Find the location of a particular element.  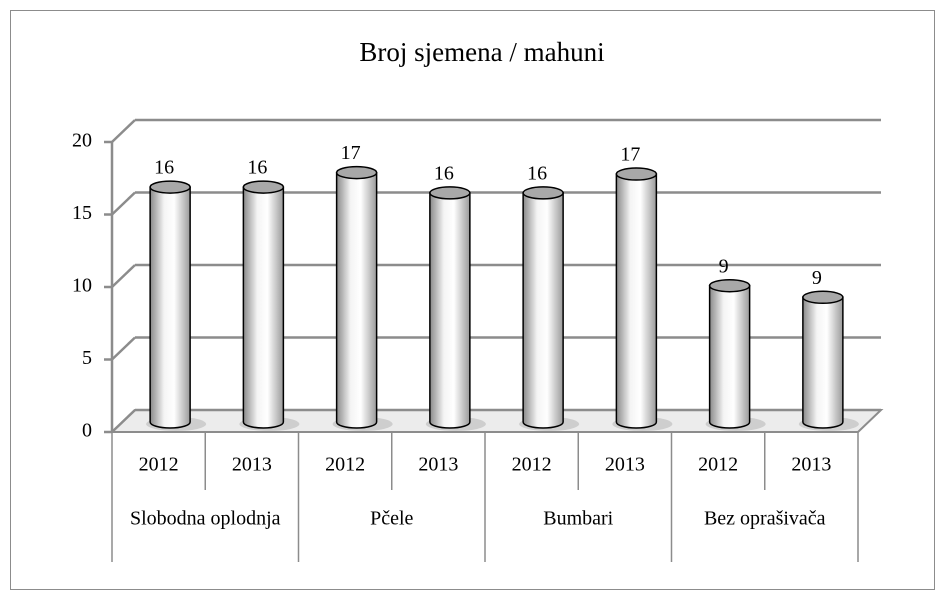

floor is located at coordinates (496, 421).